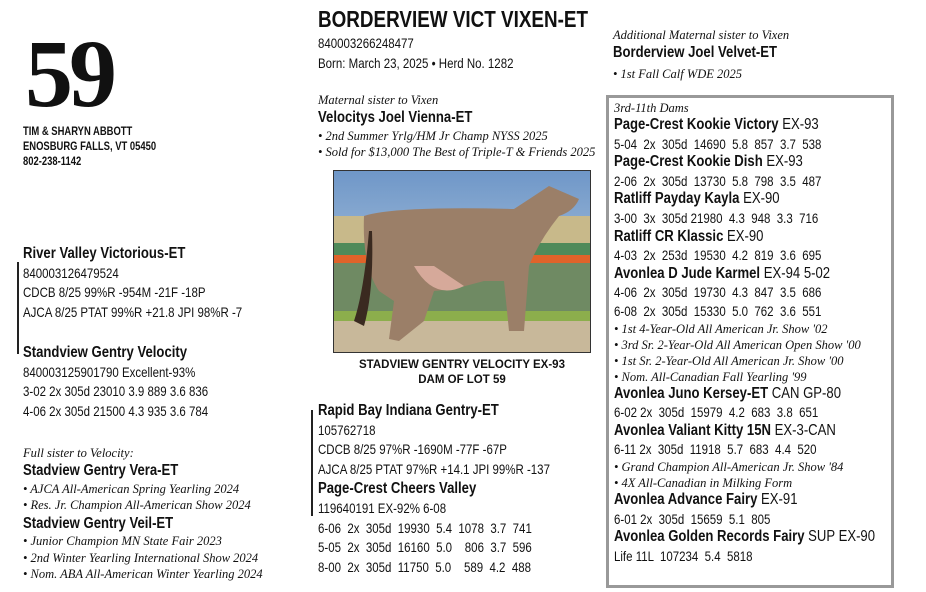  I want to click on dam-name-text: Ratliff Payday Kayla, so click(677, 199).